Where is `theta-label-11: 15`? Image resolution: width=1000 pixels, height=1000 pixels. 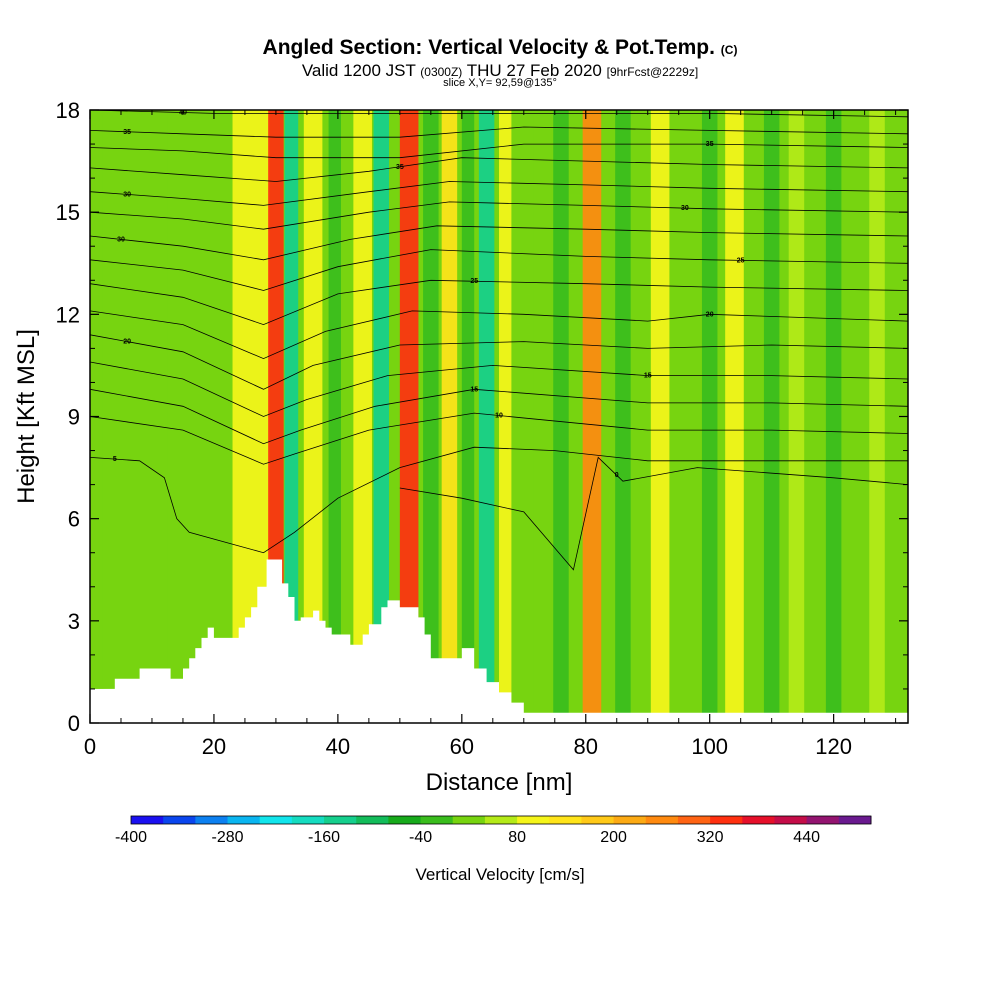
theta-label-11: 15 is located at coordinates (648, 376).